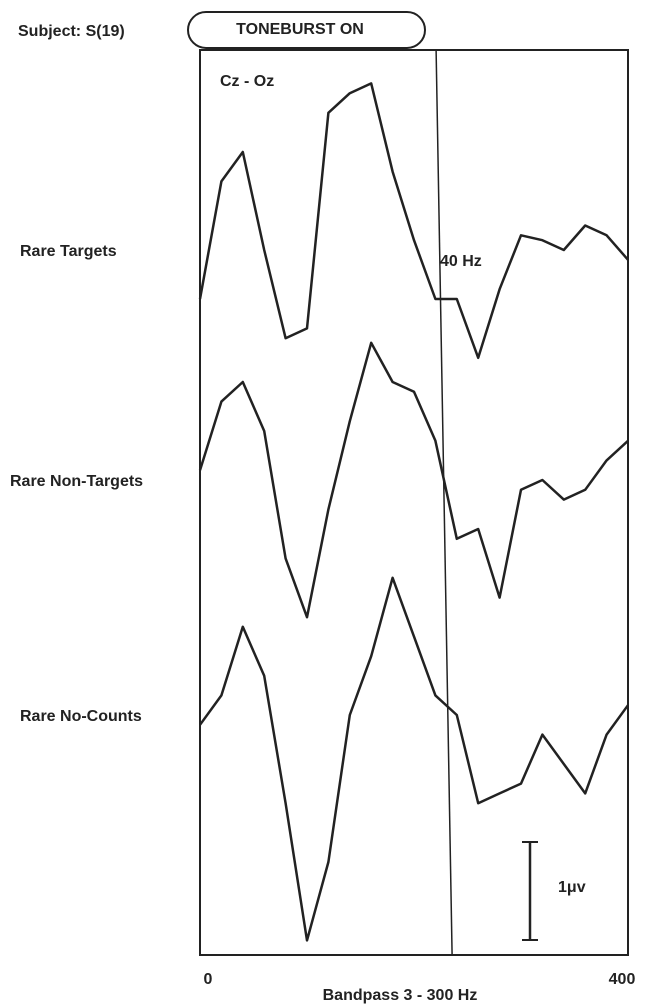 The height and width of the screenshot is (1008, 656). What do you see at coordinates (572, 887) in the screenshot?
I see `scale-bar-label: 1μv` at bounding box center [572, 887].